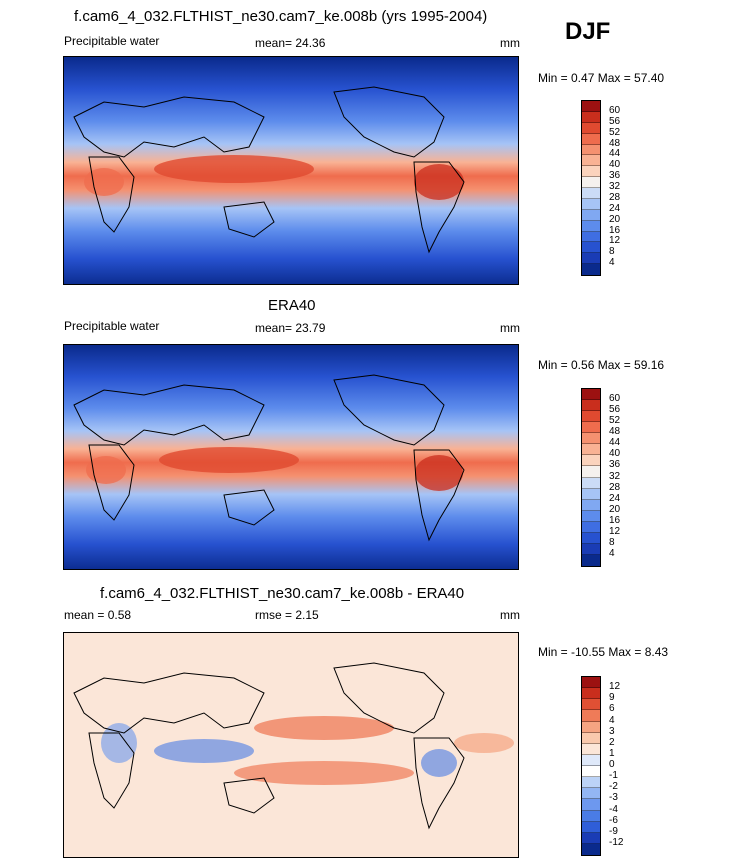  Describe the element at coordinates (510, 43) in the screenshot. I see `panel1-units-label: mm` at that location.